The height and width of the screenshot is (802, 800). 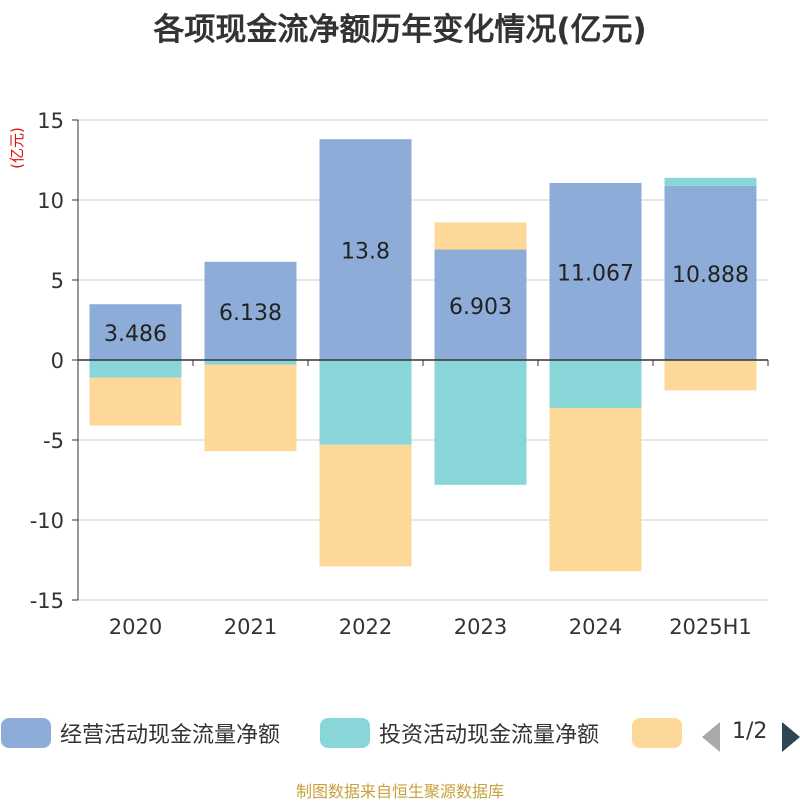 What do you see at coordinates (365, 627) in the screenshot?
I see `x-tick-label: 2022` at bounding box center [365, 627].